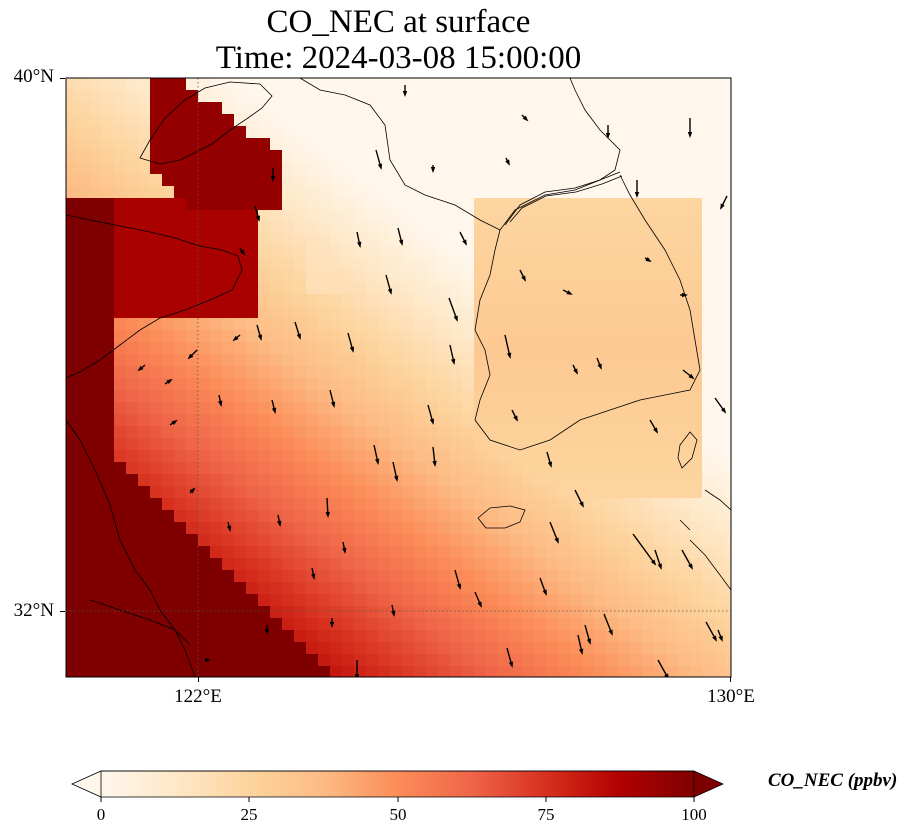 The height and width of the screenshot is (836, 920). What do you see at coordinates (501, 517) in the screenshot?
I see `coastline-jeju` at bounding box center [501, 517].